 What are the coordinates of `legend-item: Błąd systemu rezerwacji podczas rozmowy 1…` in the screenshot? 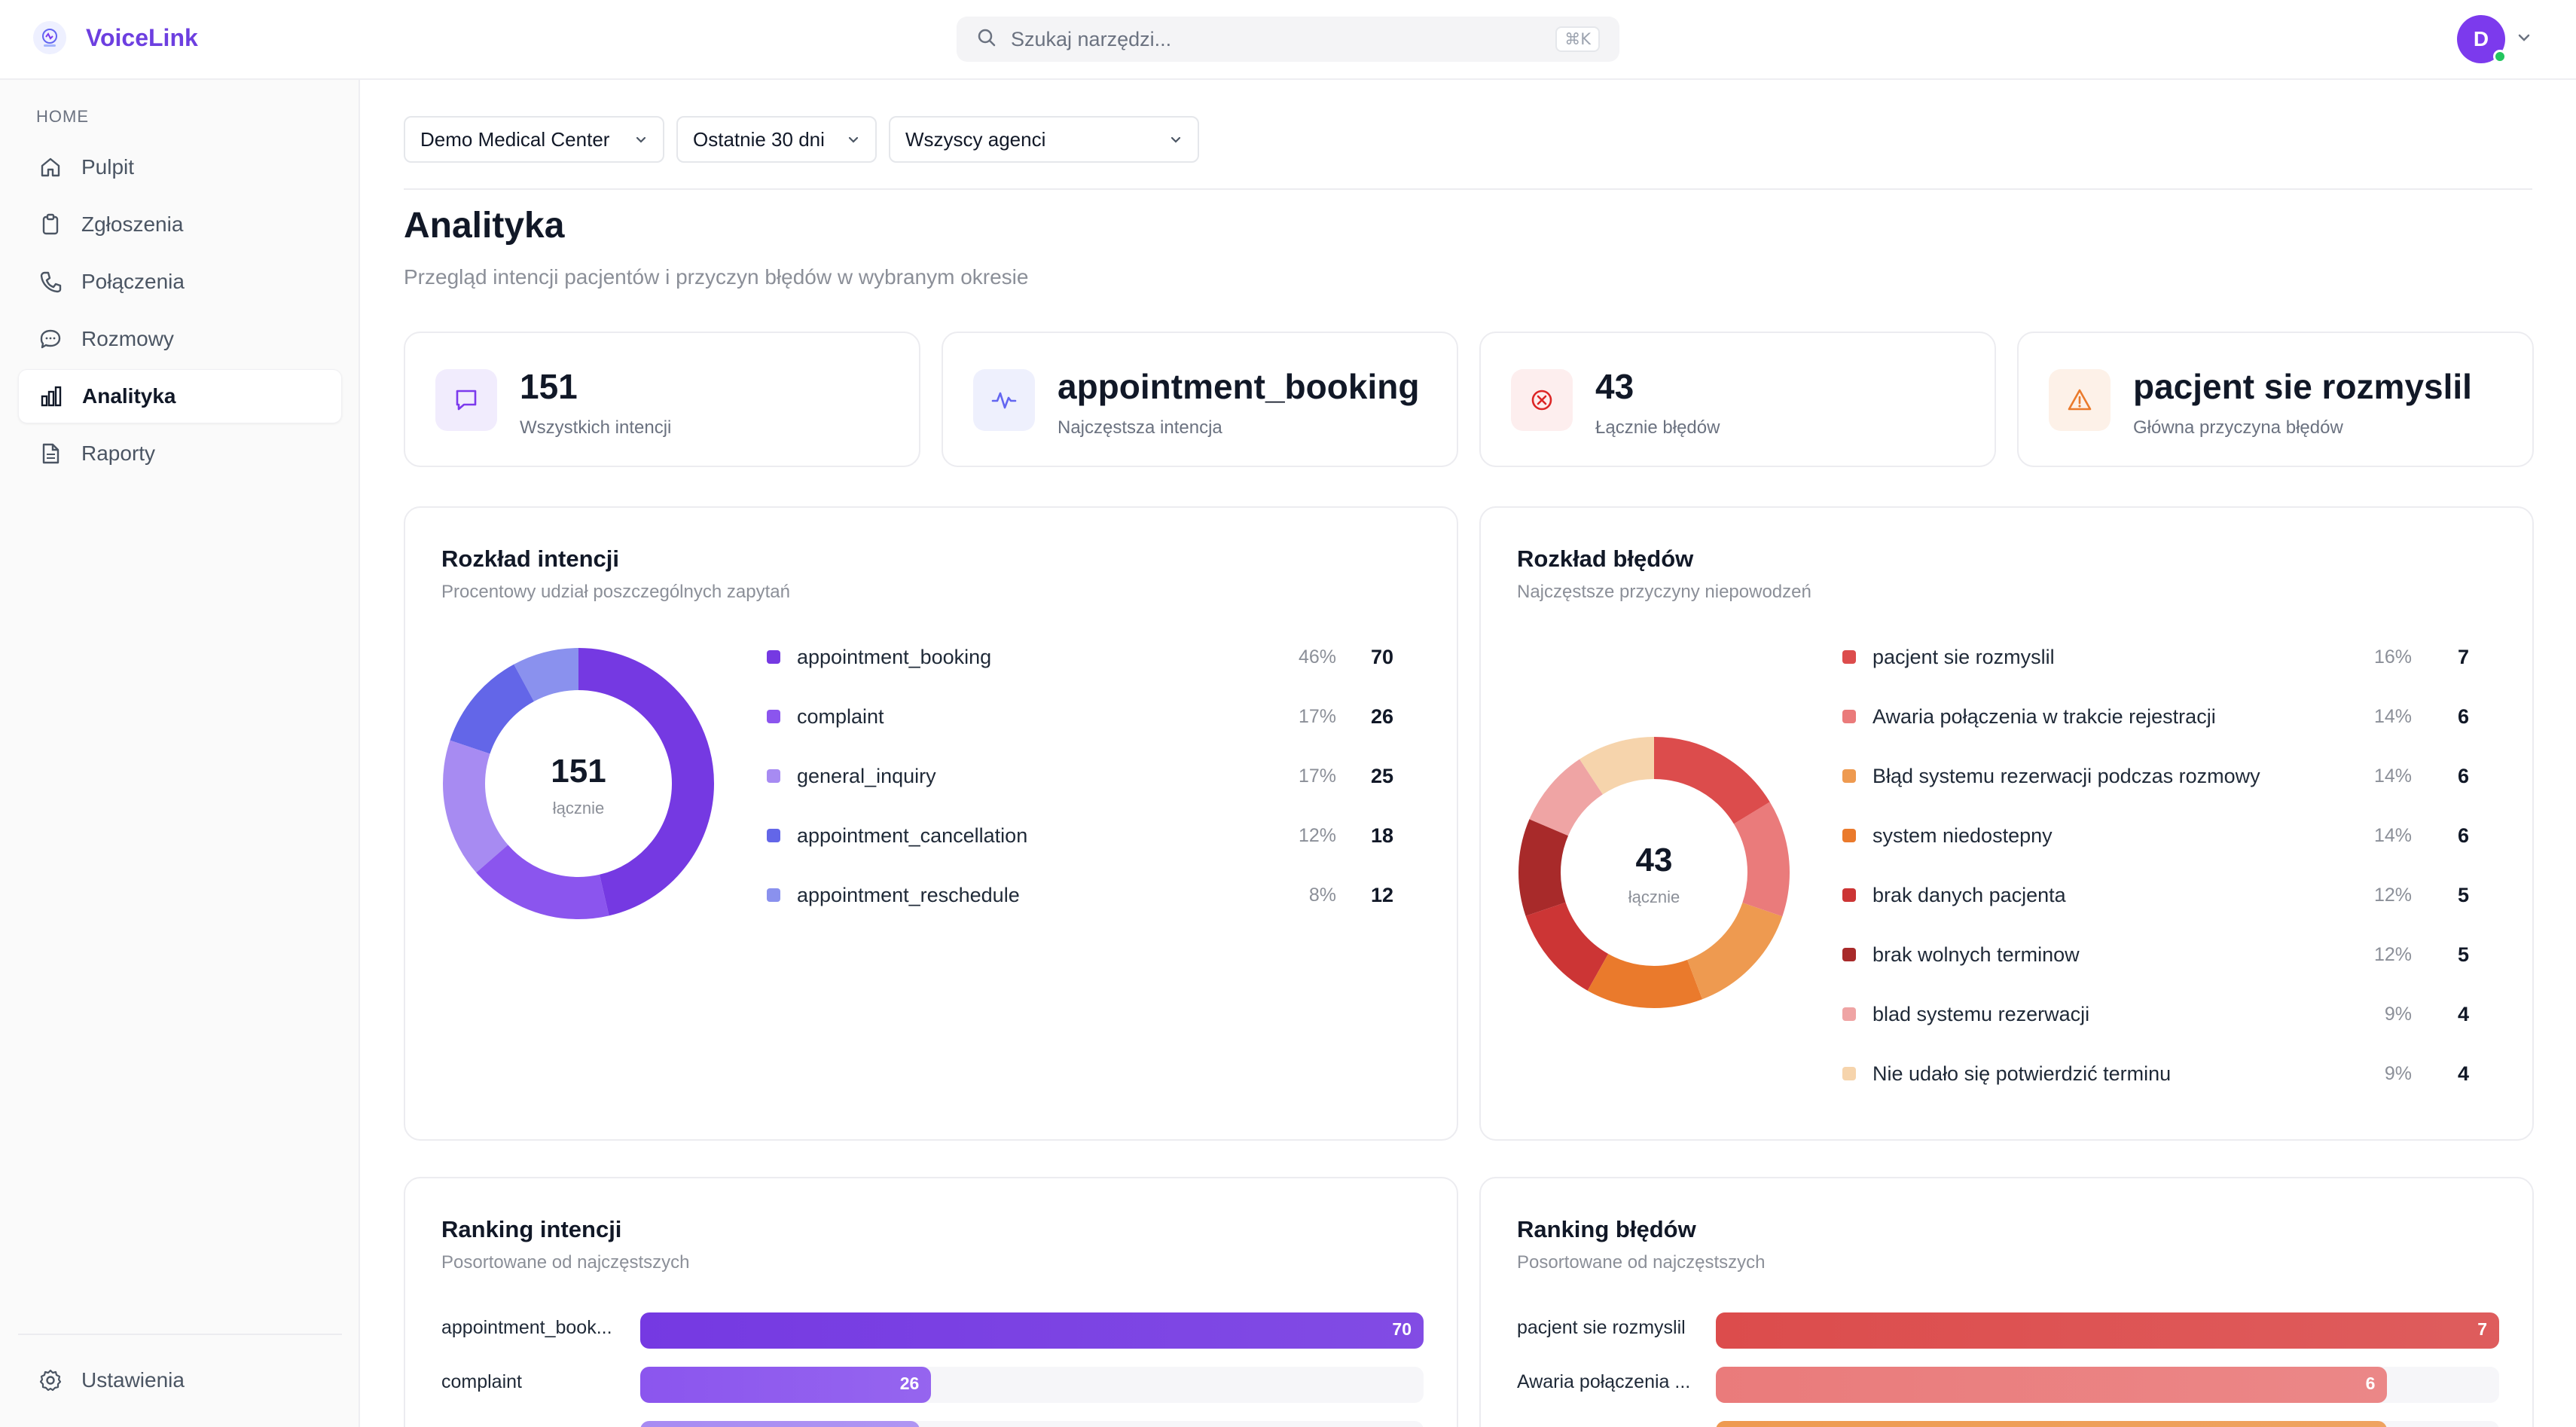 It's located at (2158, 776).